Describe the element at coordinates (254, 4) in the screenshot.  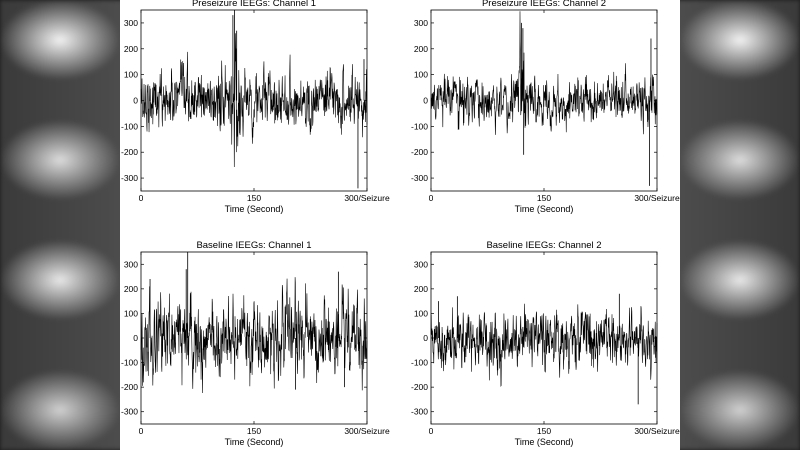
I see `chart-title: Preseizure IEEGs: Channel 1` at that location.